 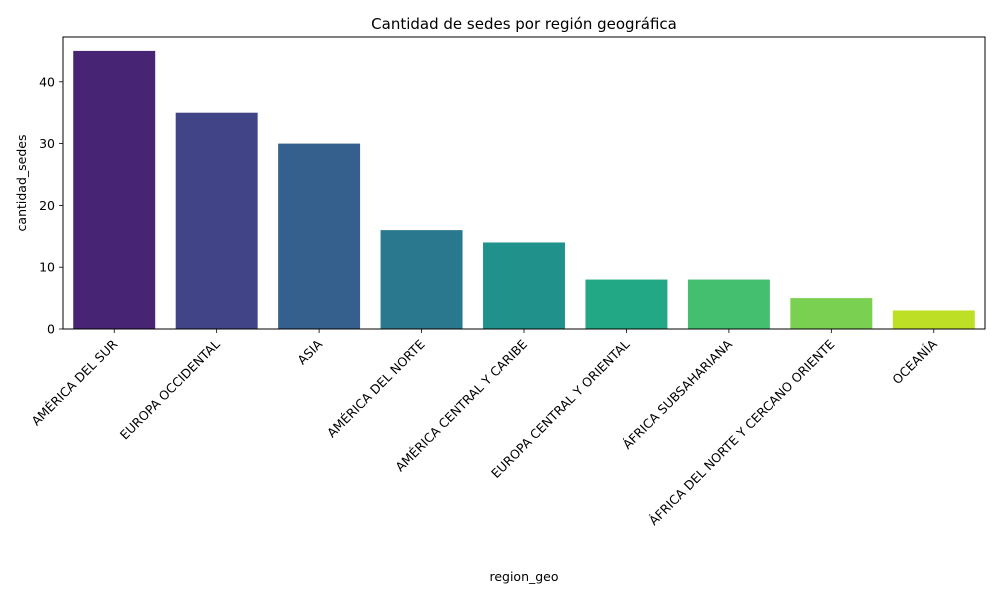 What do you see at coordinates (309, 351) in the screenshot?
I see `x-tick-label: ASIA` at bounding box center [309, 351].